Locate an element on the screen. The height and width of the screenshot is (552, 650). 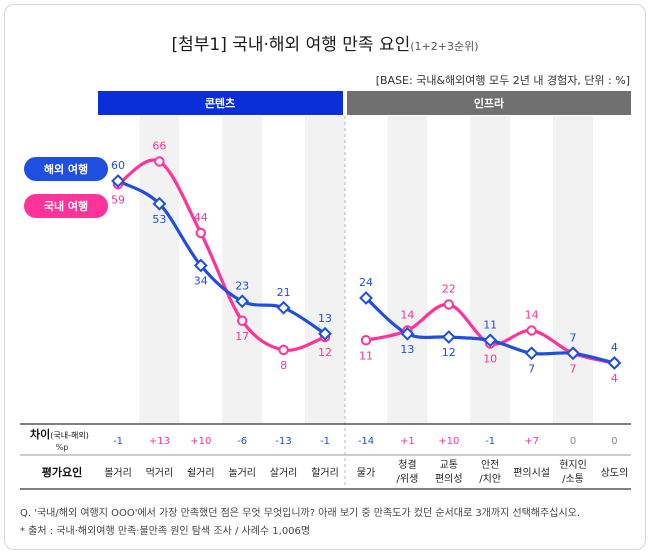
category-label: 편의시설 is located at coordinates (531, 473).